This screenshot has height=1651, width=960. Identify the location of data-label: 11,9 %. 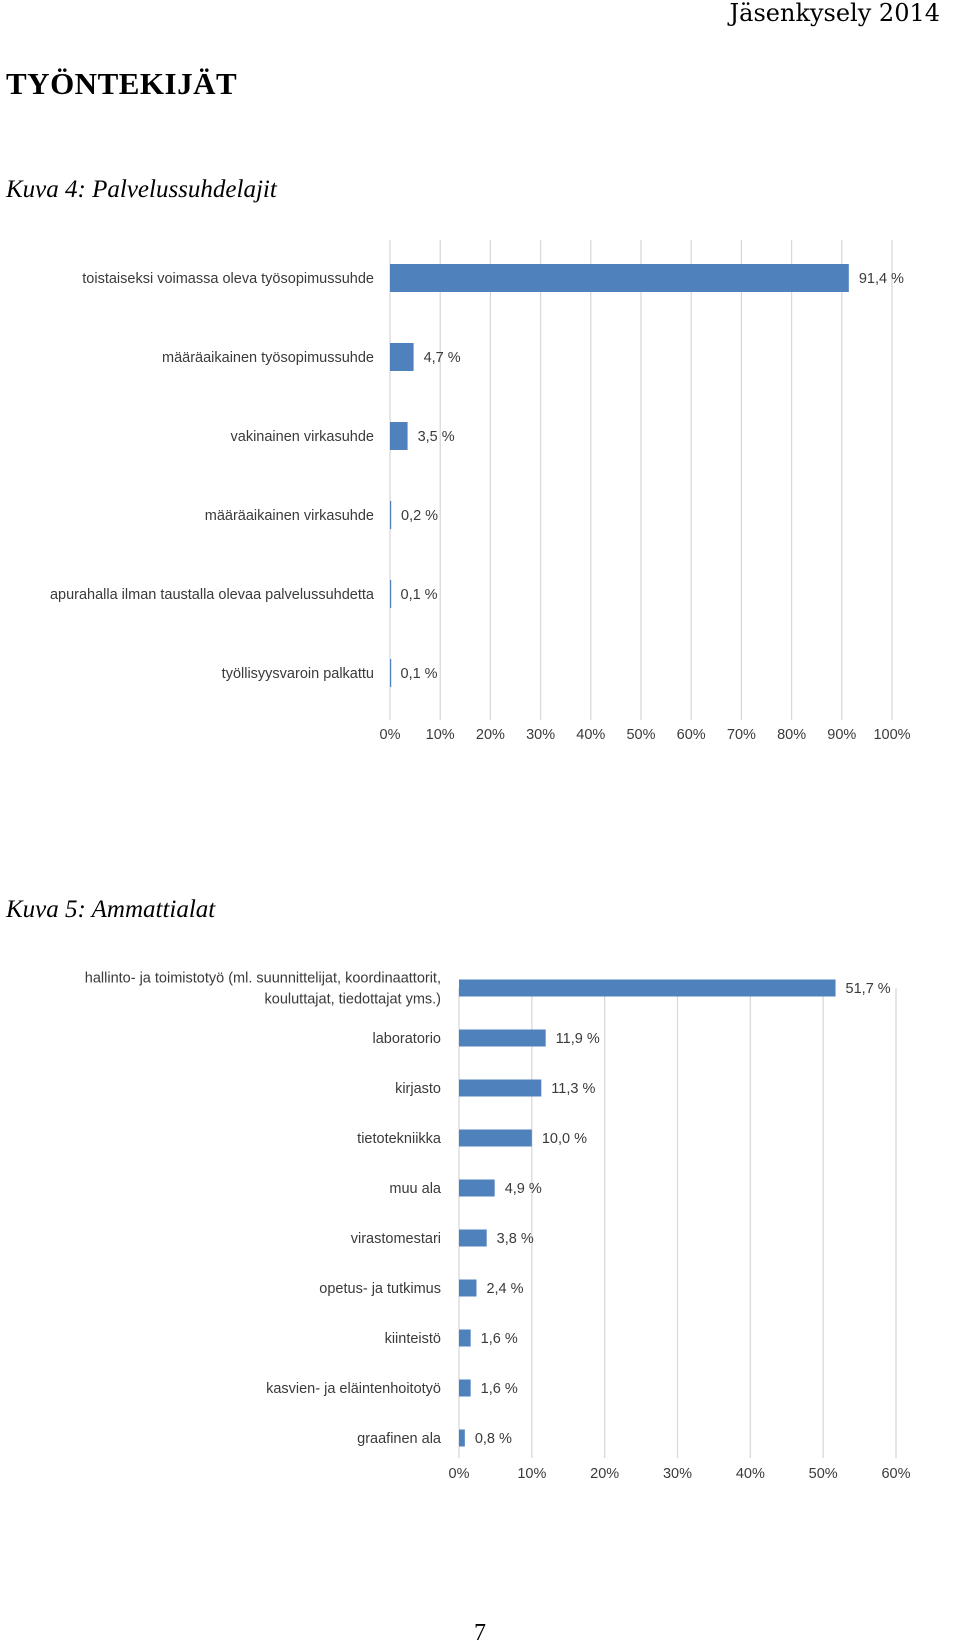
(578, 1039).